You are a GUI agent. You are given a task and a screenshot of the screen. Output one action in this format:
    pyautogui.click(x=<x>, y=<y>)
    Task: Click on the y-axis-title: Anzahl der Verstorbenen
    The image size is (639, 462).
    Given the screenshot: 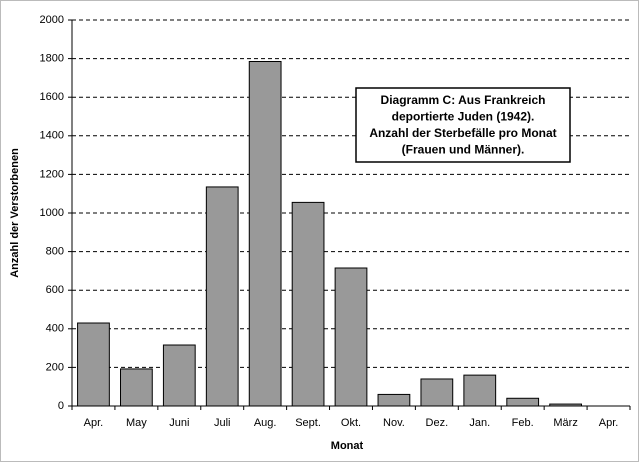 What is the action you would take?
    pyautogui.click(x=15, y=213)
    